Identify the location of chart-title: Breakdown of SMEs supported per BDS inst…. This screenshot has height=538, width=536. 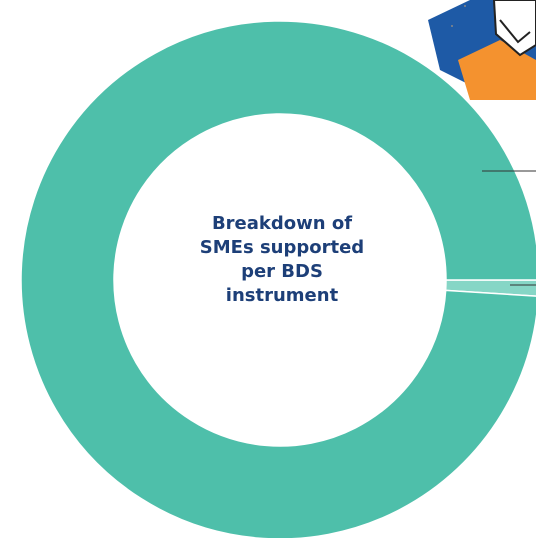
(282, 259).